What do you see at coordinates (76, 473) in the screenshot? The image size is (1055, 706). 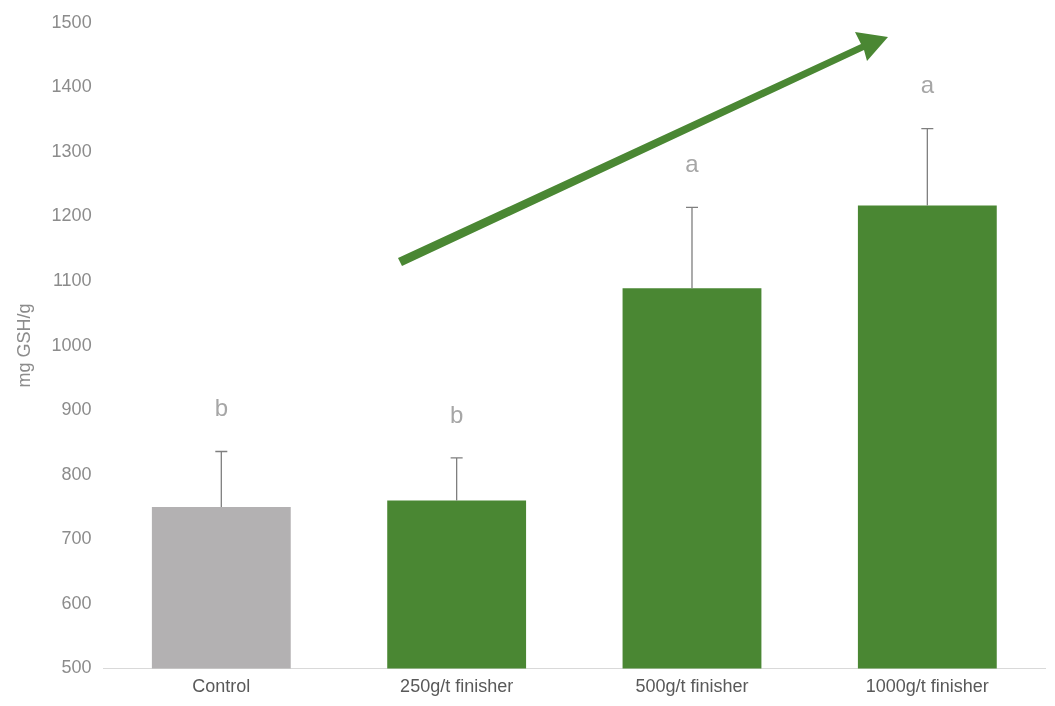 I see `y-tick-label: 800` at bounding box center [76, 473].